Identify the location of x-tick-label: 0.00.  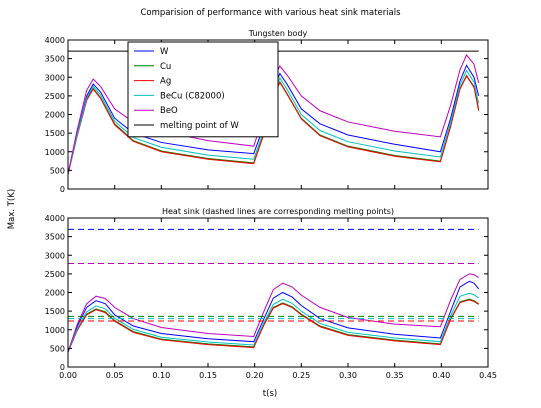
(68, 375).